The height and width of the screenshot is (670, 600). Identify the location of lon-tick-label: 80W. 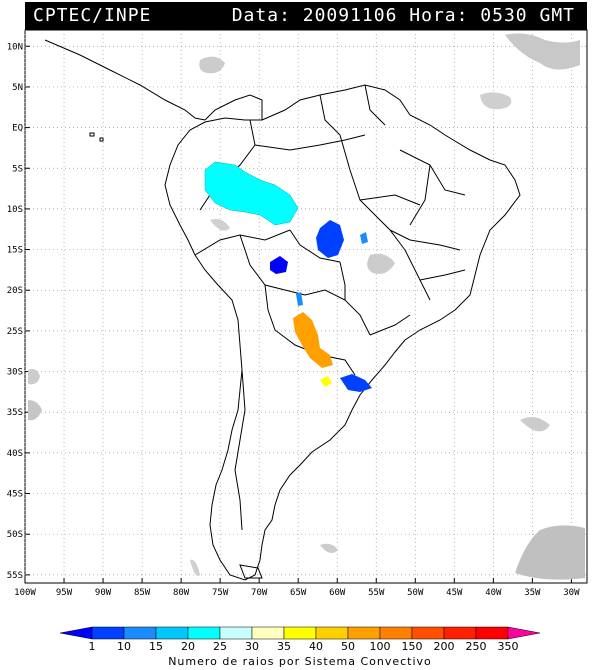
(181, 593).